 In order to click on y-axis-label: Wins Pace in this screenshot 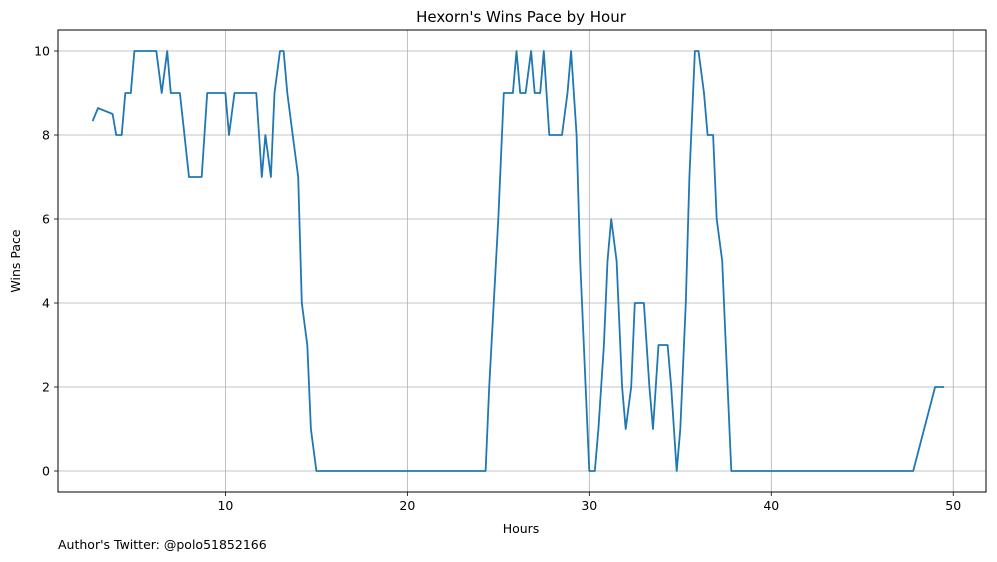, I will do `click(15, 260)`.